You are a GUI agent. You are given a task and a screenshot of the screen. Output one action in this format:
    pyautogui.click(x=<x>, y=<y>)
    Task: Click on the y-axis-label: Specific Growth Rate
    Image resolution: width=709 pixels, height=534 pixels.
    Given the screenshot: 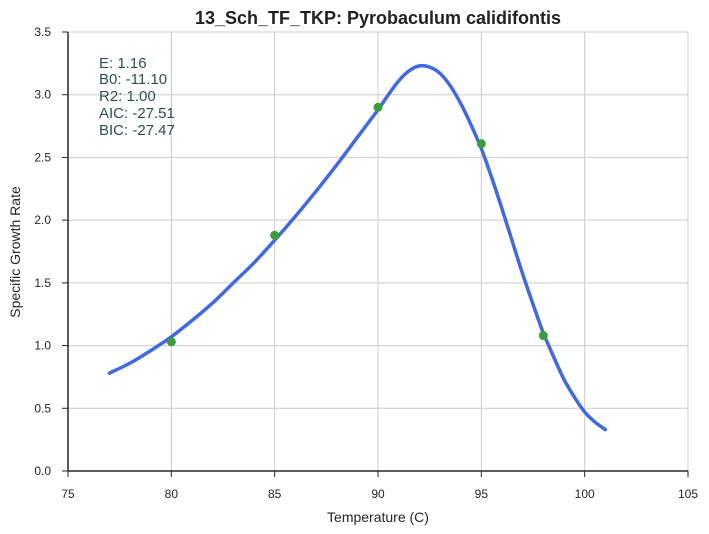 What is the action you would take?
    pyautogui.click(x=15, y=252)
    